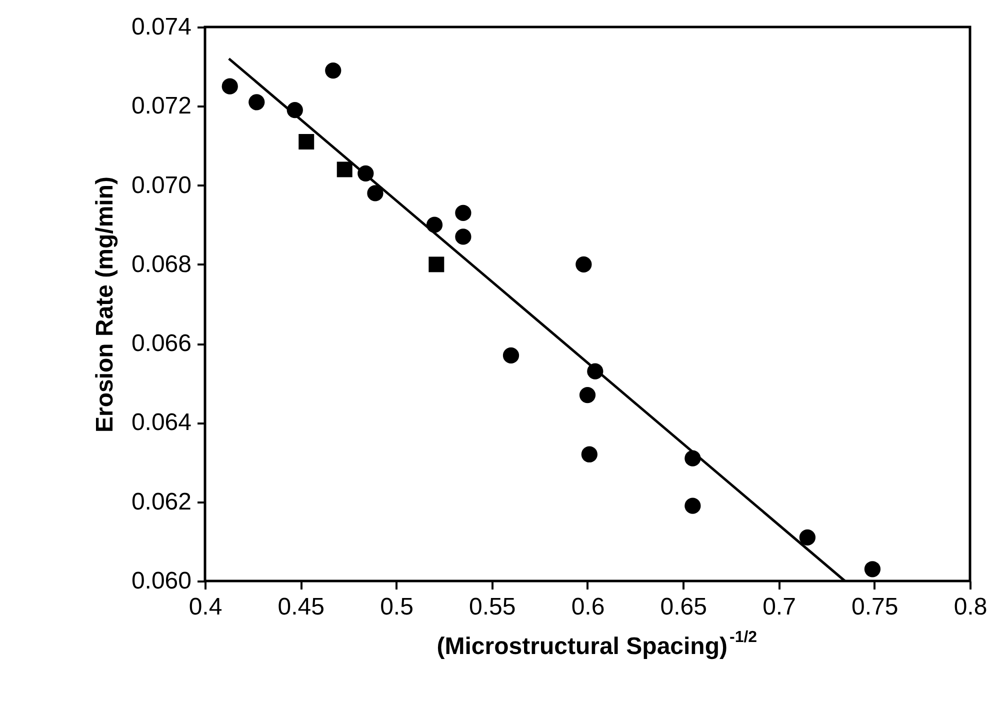 The image size is (996, 705). What do you see at coordinates (971, 607) in the screenshot?
I see `x-tick-label: 0.8` at bounding box center [971, 607].